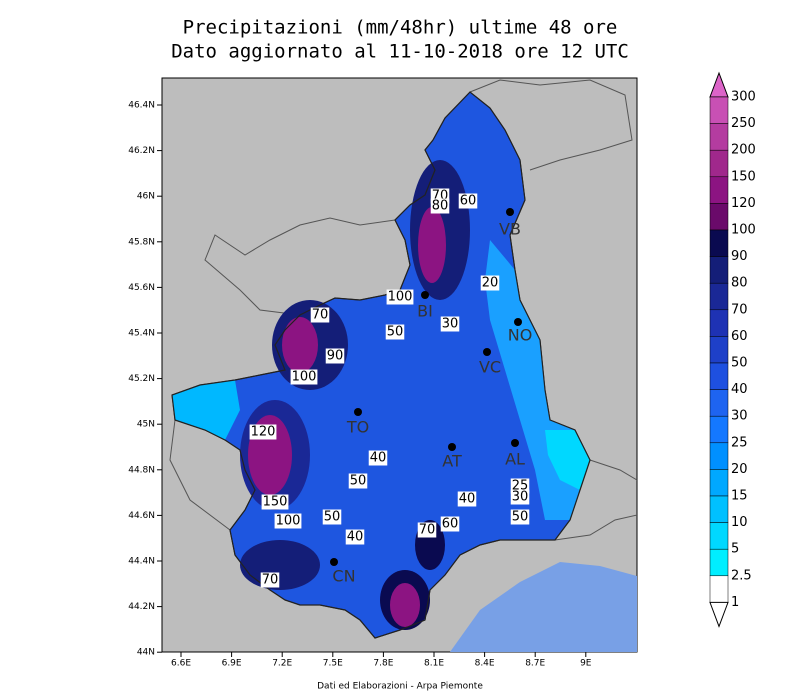 This screenshot has height=697, width=800. I want to click on colorbar-label: 10, so click(739, 522).